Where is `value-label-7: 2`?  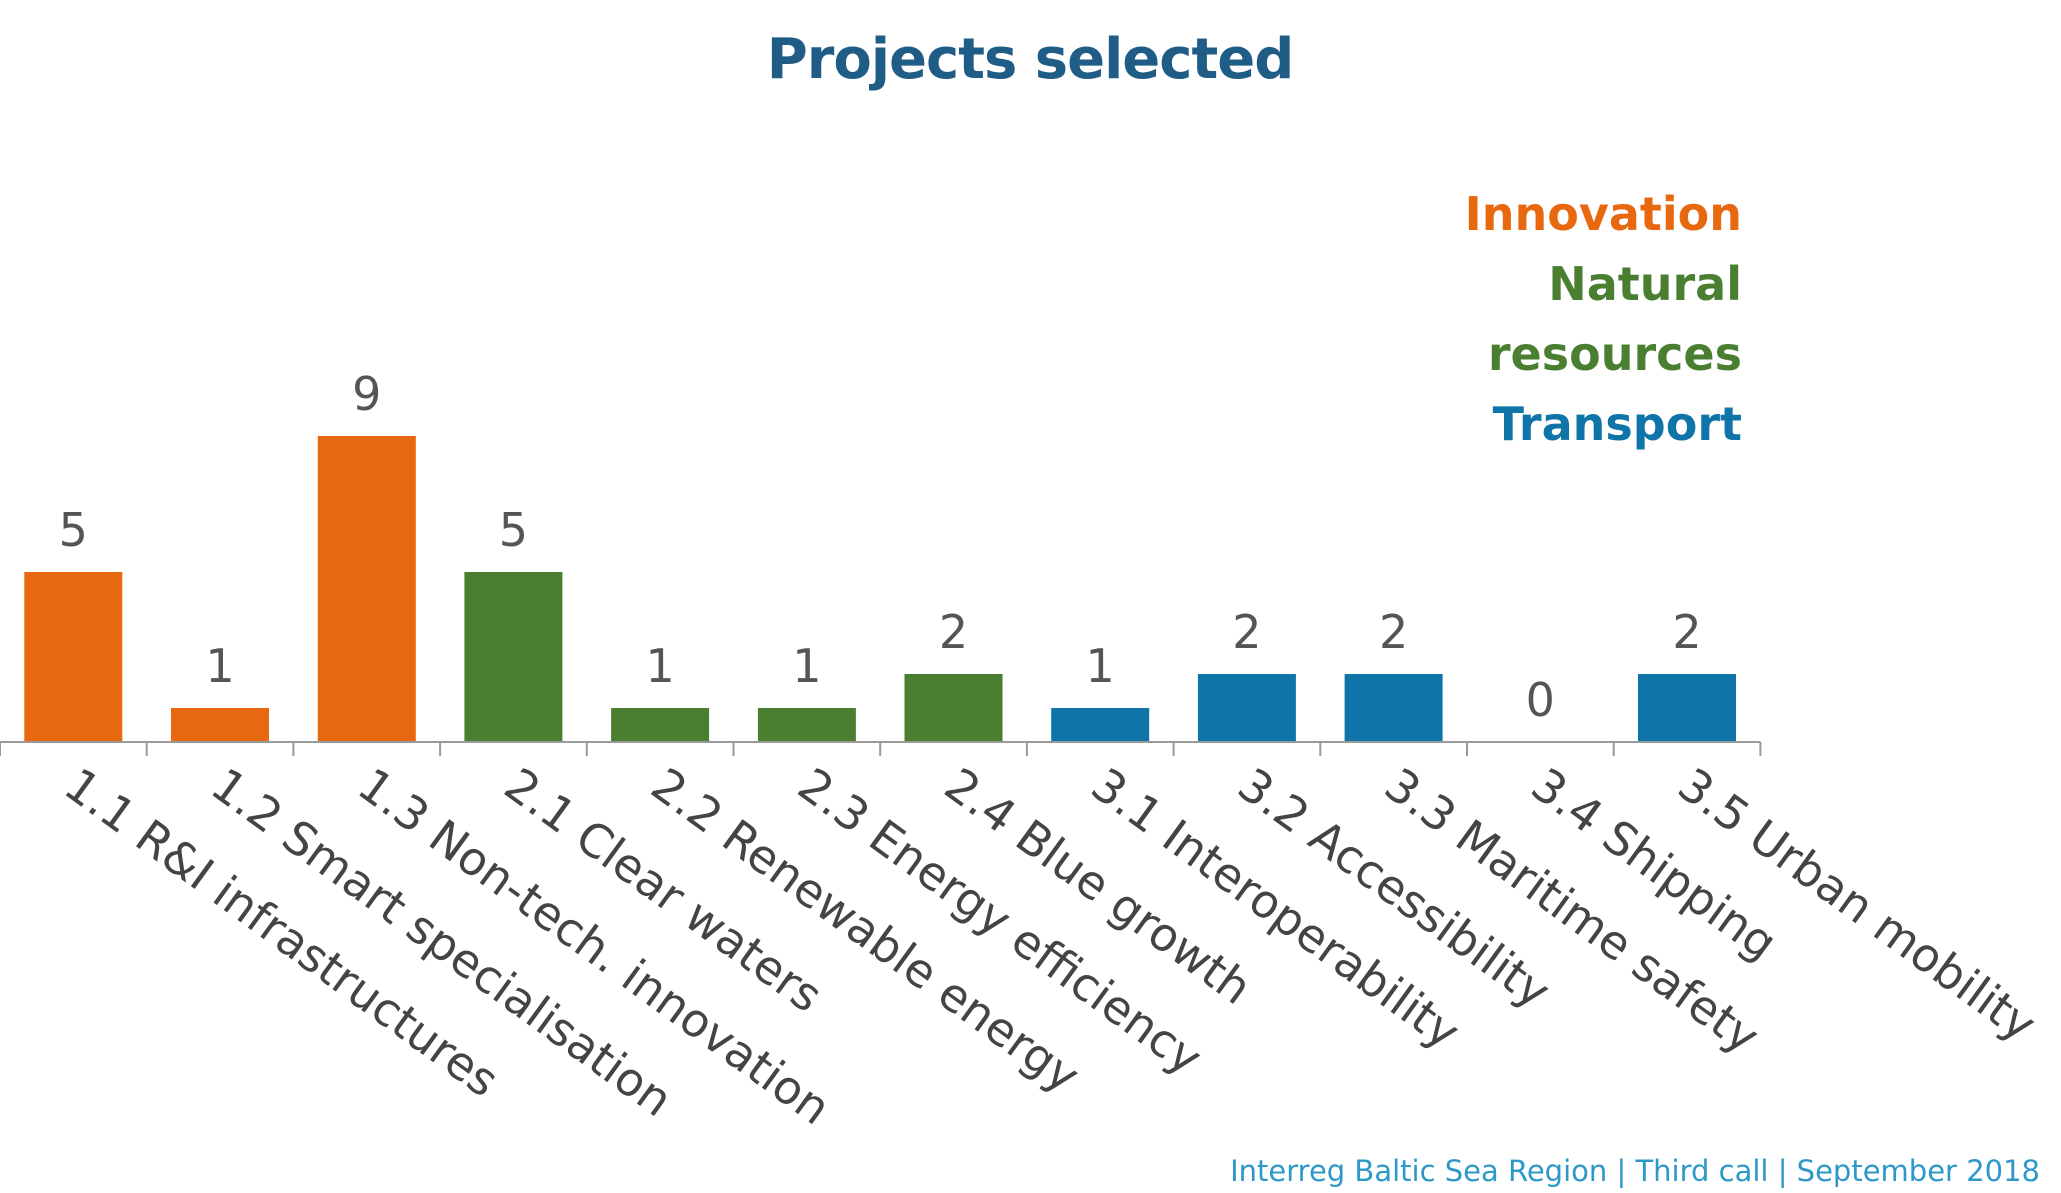 value-label-7: 2 is located at coordinates (953, 632).